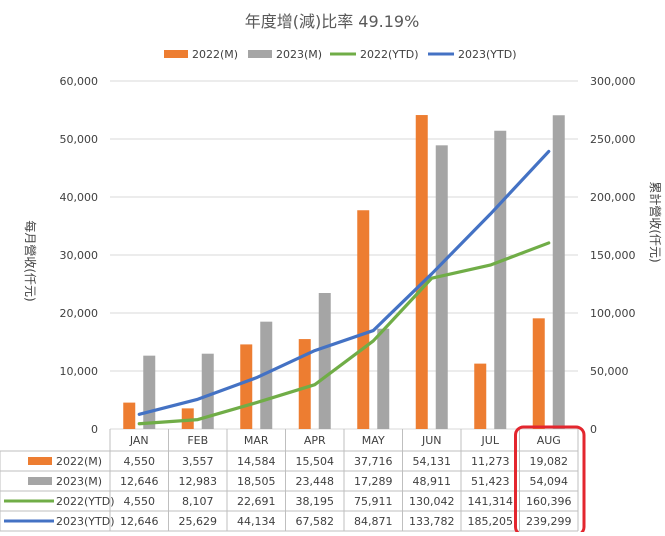  I want to click on table-cell: 160,396, so click(549, 501).